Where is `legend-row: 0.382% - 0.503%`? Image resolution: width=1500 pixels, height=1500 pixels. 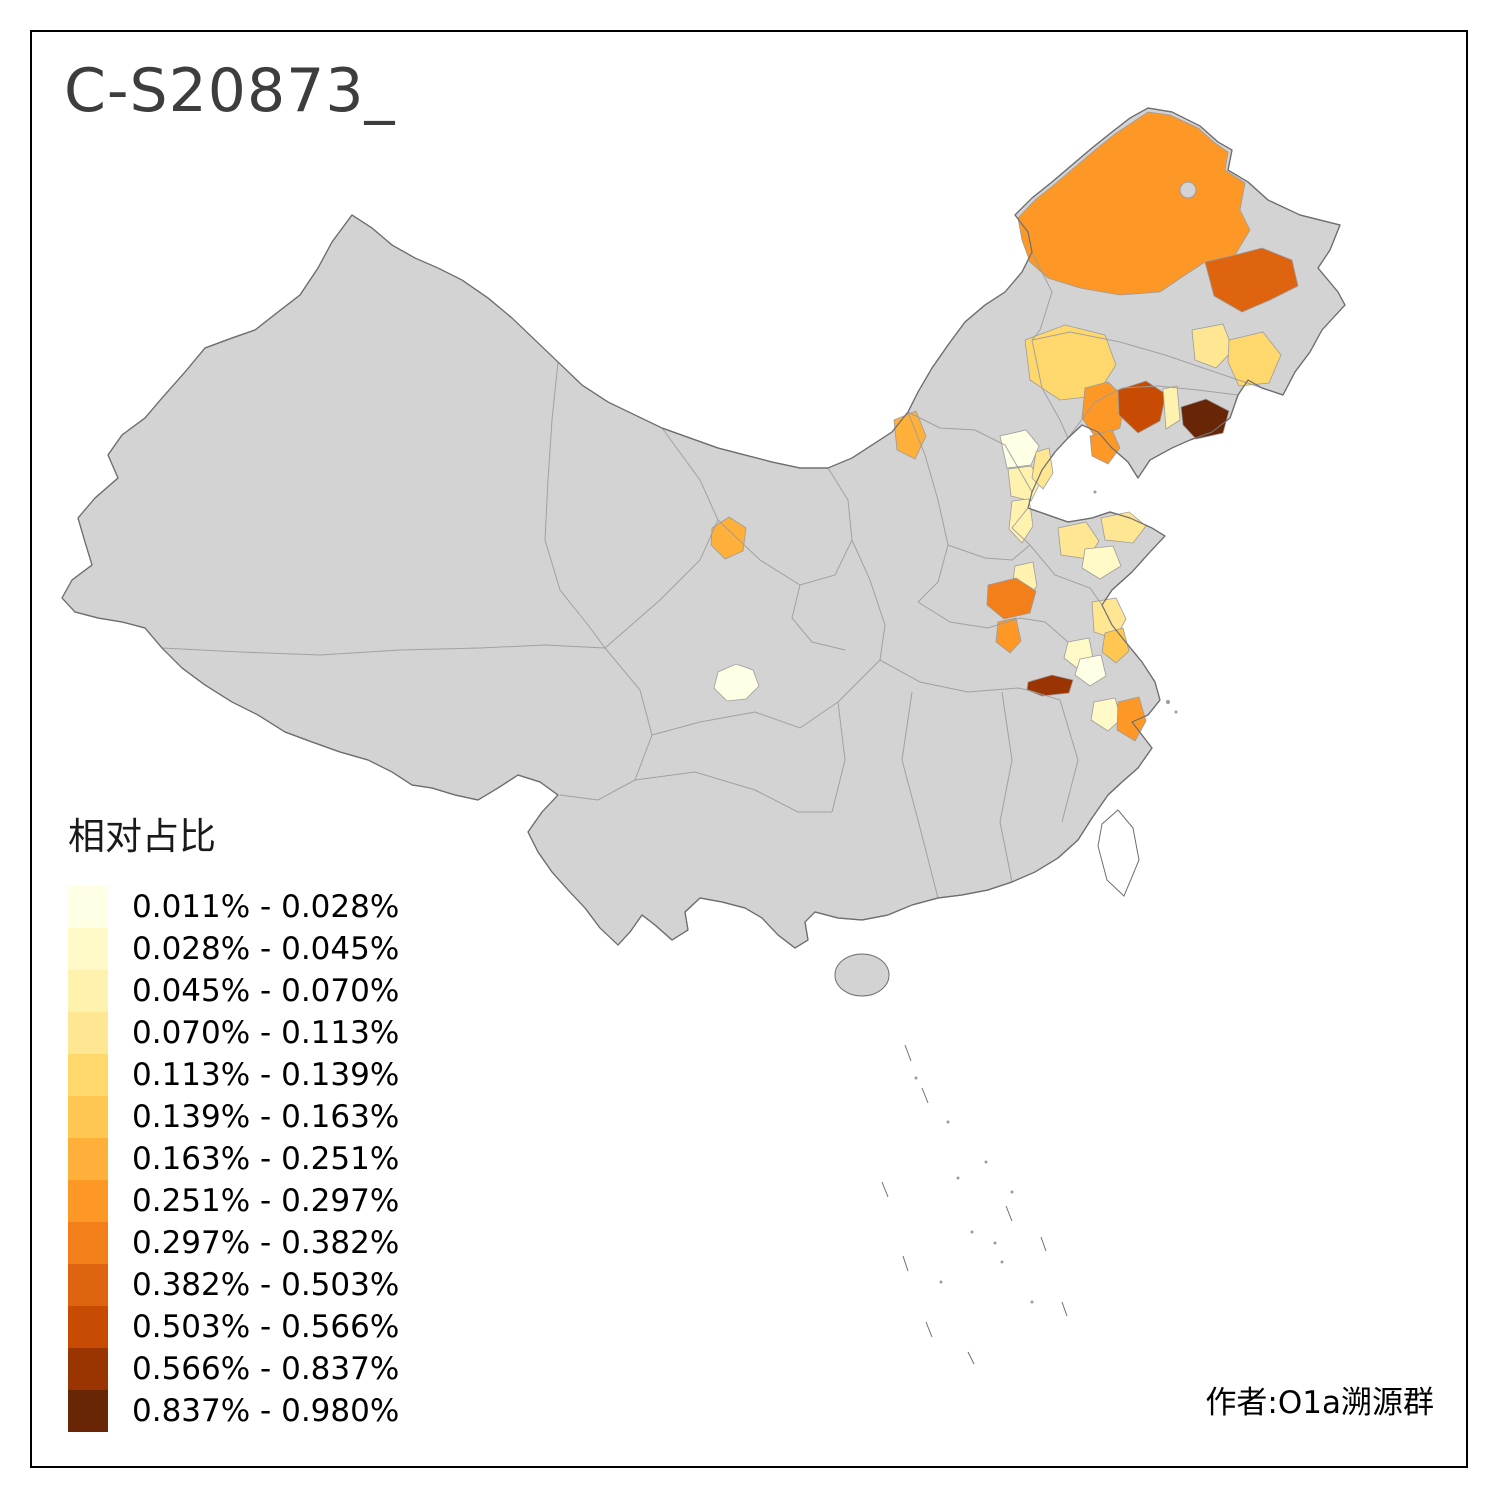 legend-row: 0.382% - 0.503% is located at coordinates (233, 1285).